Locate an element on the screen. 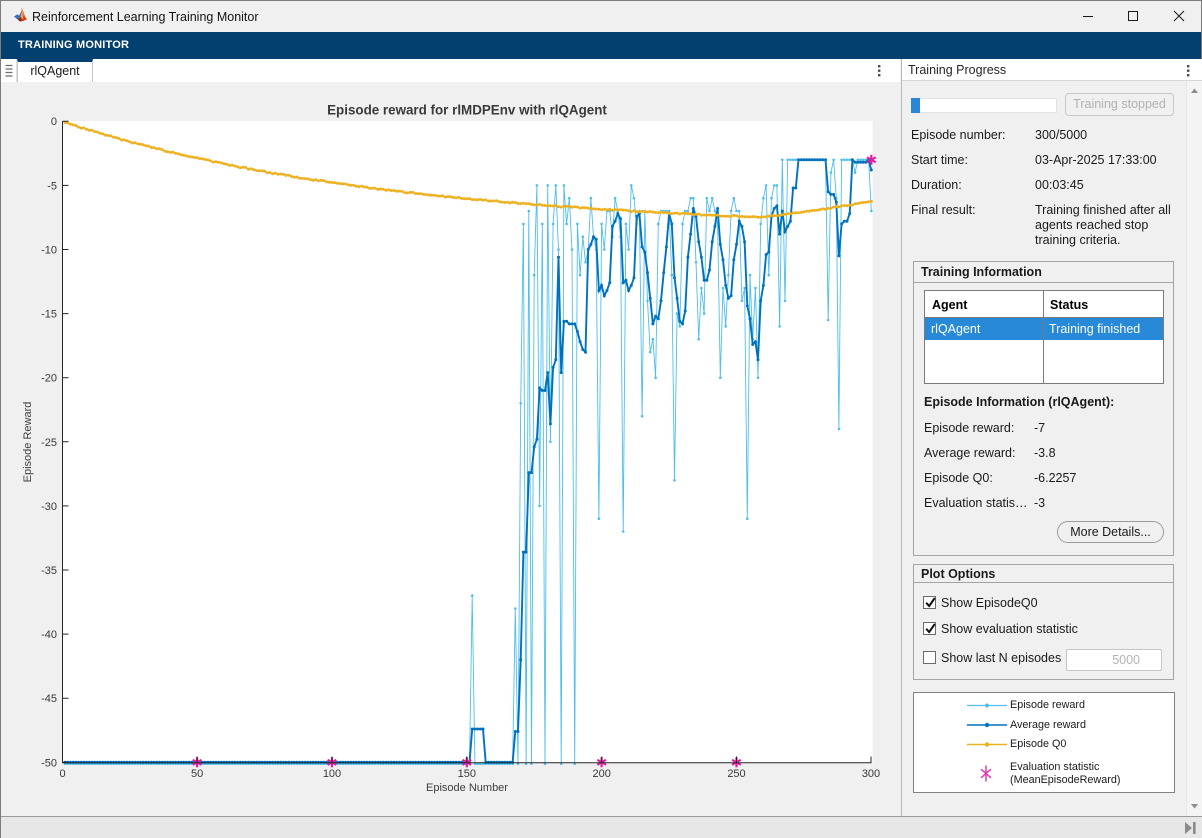 Image resolution: width=1202 pixels, height=838 pixels. svg-text: Episode Number is located at coordinates (467, 788).